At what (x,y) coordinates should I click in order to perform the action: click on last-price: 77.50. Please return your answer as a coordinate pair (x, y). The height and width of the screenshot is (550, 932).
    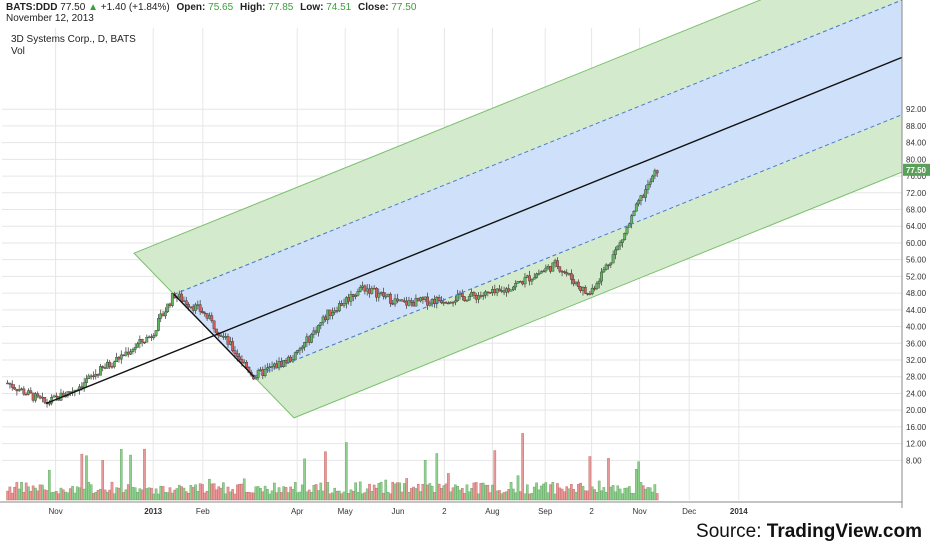
    Looking at the image, I should click on (73, 7).